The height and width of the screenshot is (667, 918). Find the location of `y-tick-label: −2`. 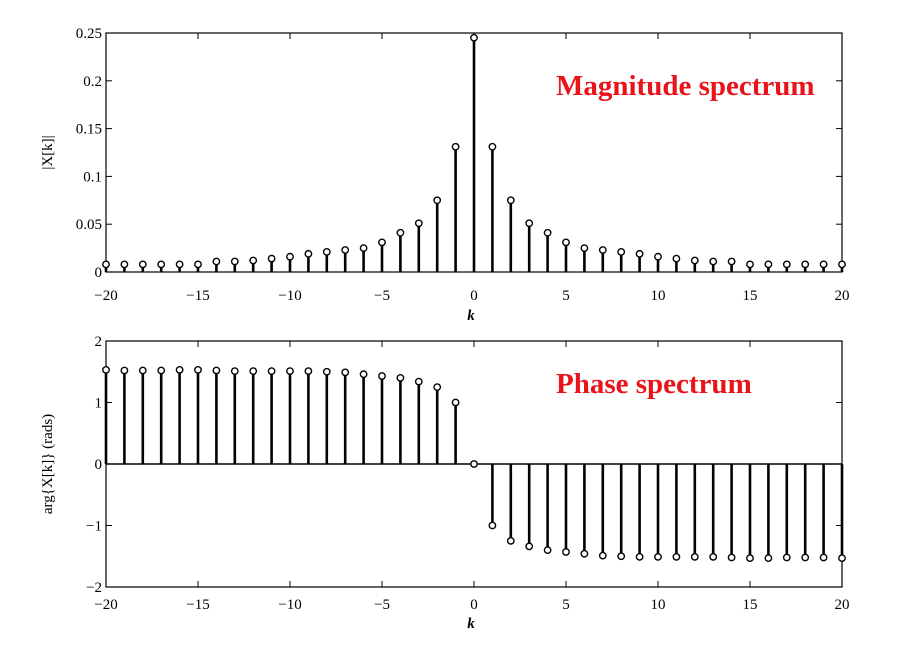

y-tick-label: −2 is located at coordinates (94, 588).